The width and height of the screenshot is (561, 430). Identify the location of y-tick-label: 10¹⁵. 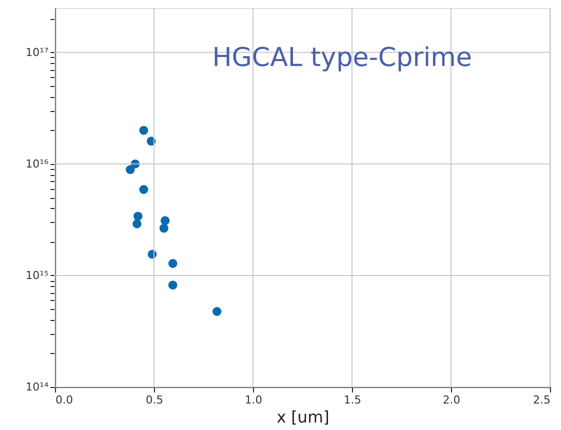
(37, 275).